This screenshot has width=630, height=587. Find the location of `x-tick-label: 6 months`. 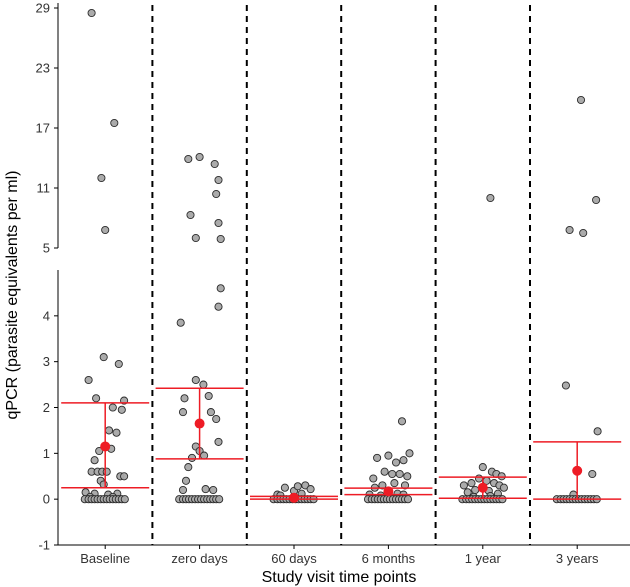

x-tick-label: 6 months is located at coordinates (389, 558).